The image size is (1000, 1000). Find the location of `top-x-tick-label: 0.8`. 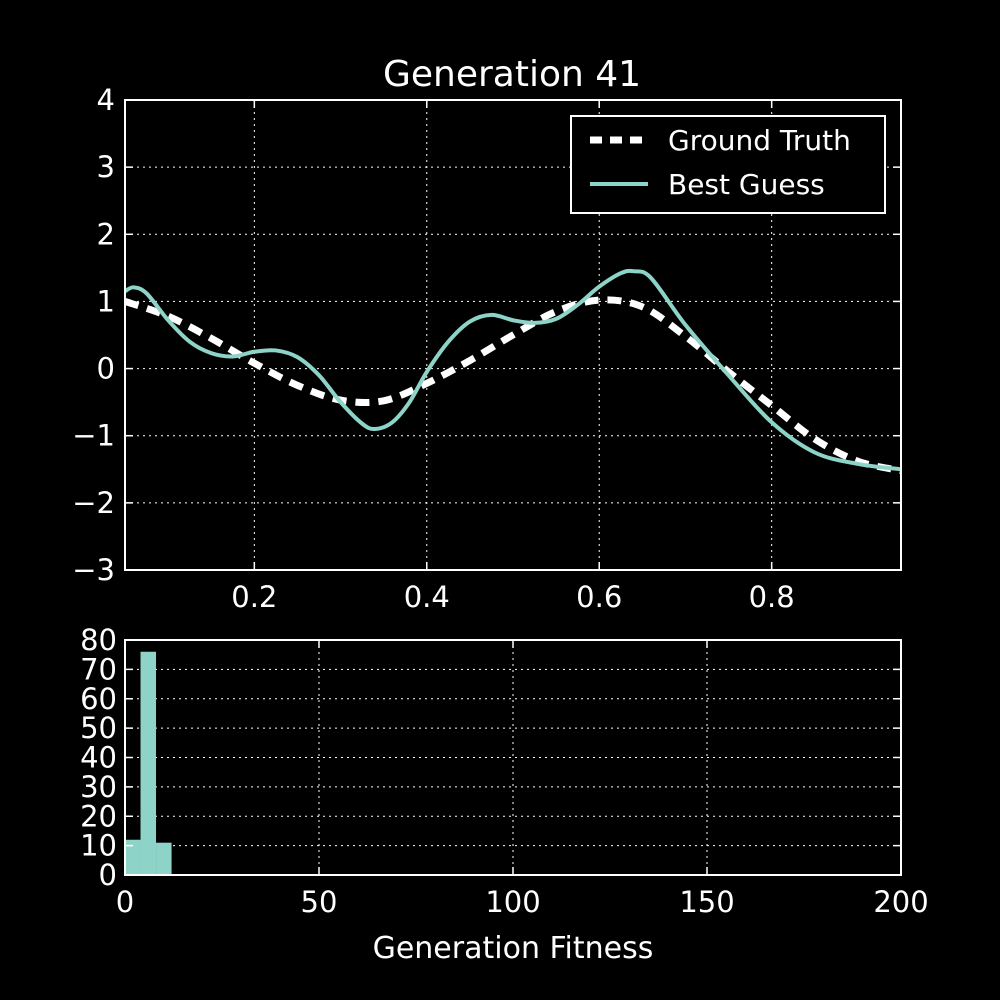

top-x-tick-label: 0.8 is located at coordinates (772, 597).